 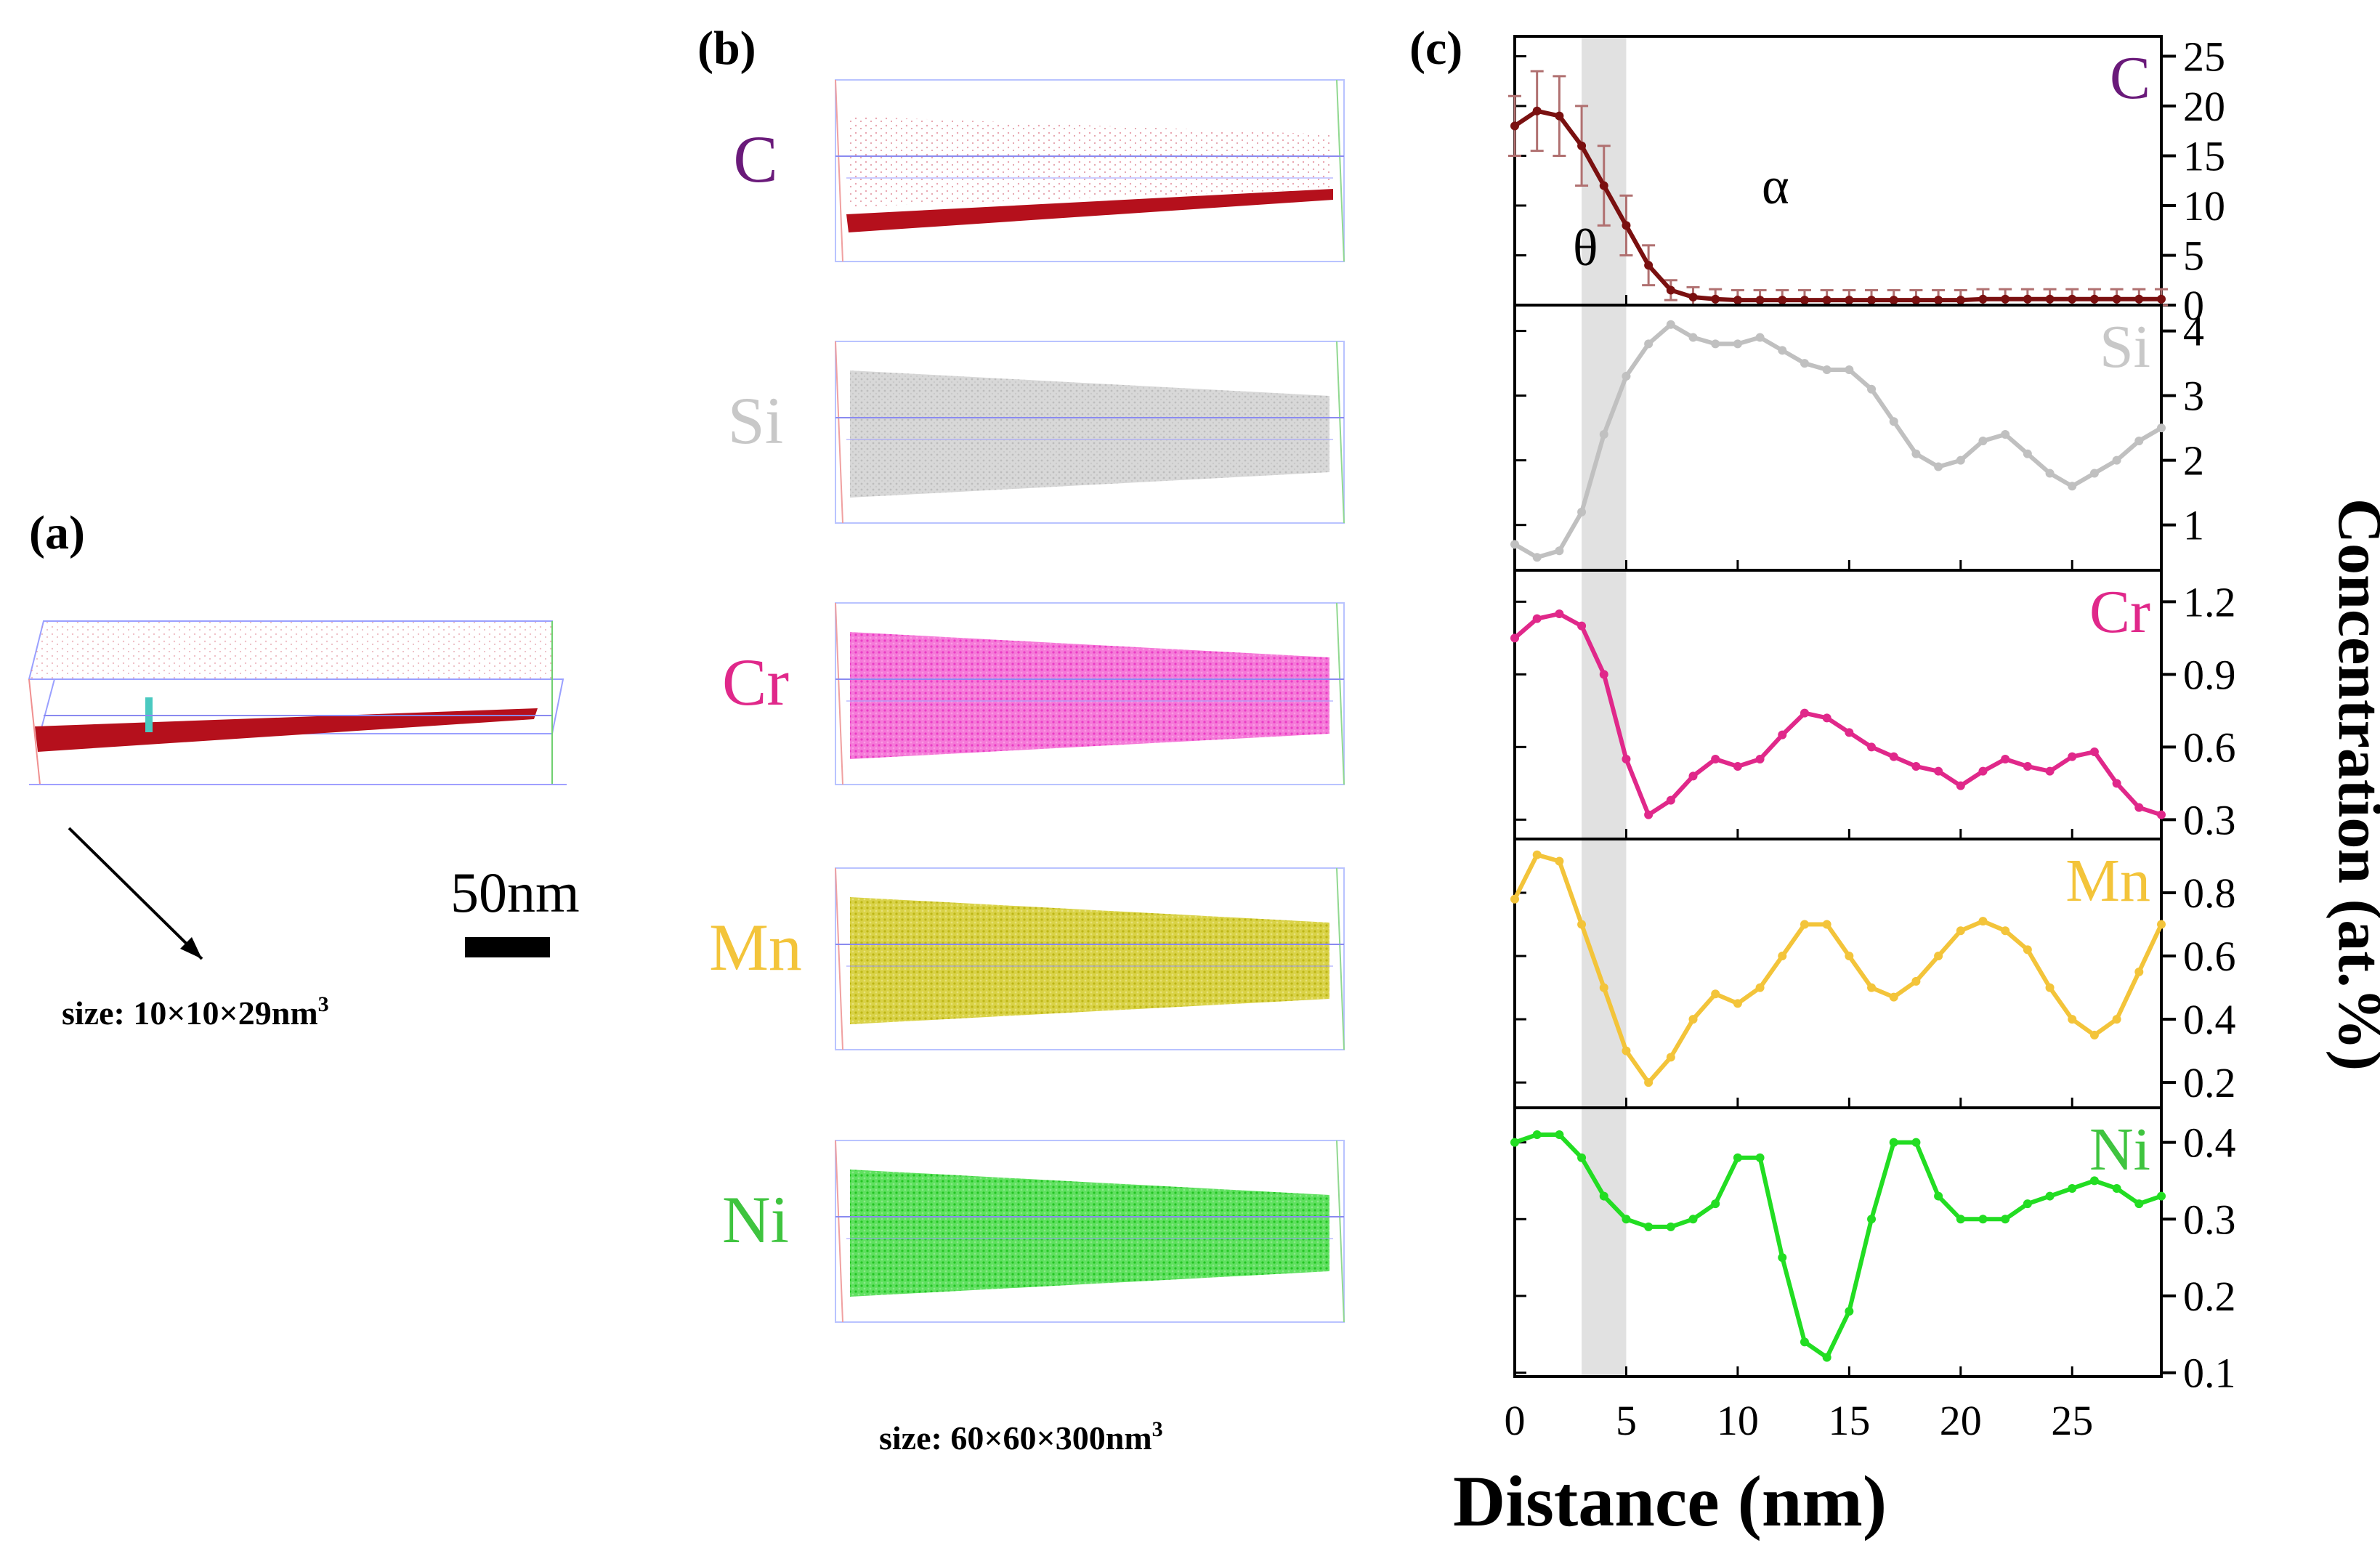 What do you see at coordinates (2193, 461) in the screenshot?
I see `y-tick-label: 2` at bounding box center [2193, 461].